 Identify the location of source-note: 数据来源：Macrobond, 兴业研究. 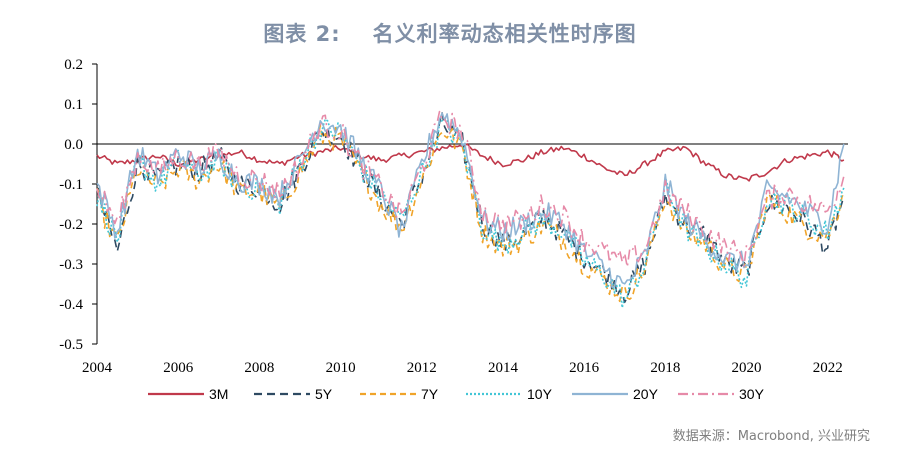
(771, 436).